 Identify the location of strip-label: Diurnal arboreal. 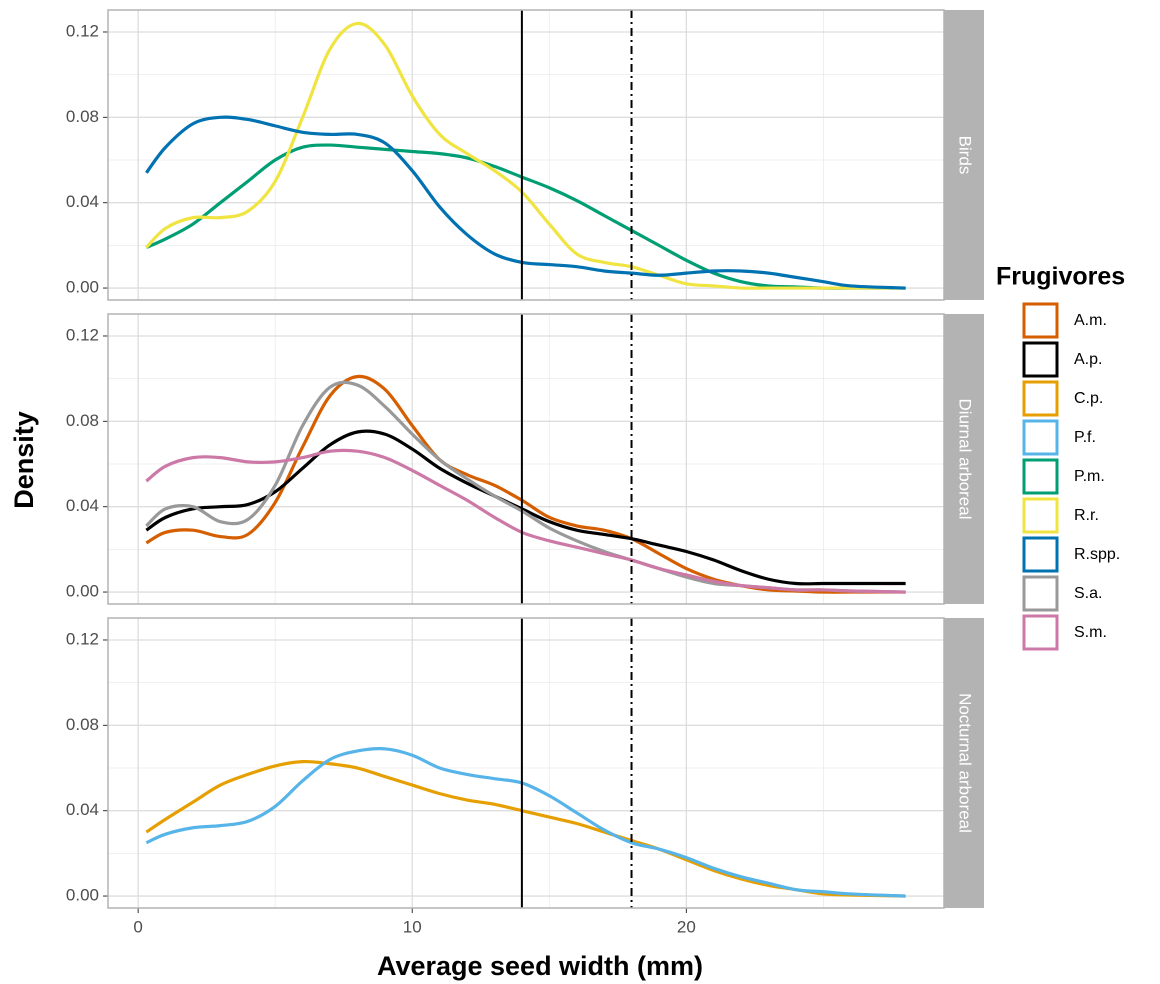
(965, 459).